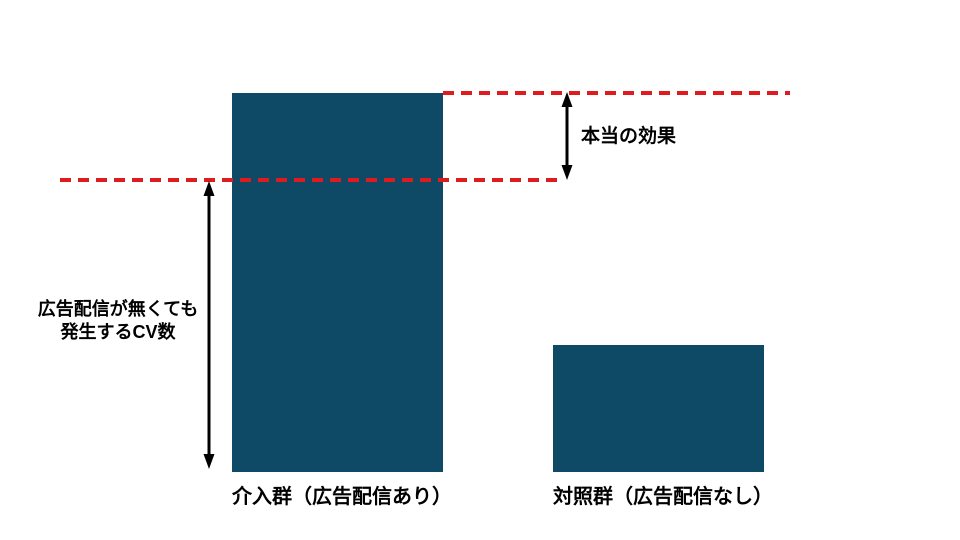 This screenshot has height=540, width=960. What do you see at coordinates (118, 321) in the screenshot?
I see `baseline-cv-label: 広告配信が無くても 発生するCV数` at bounding box center [118, 321].